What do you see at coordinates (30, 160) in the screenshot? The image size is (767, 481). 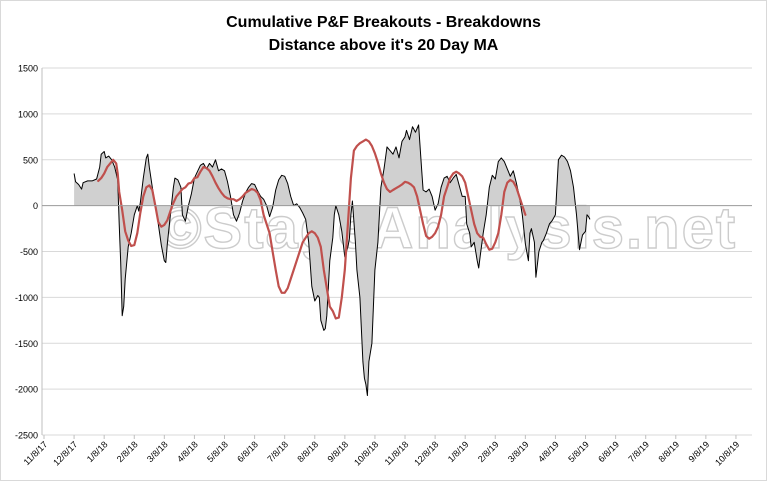 I see `y-tick-label: 500` at bounding box center [30, 160].